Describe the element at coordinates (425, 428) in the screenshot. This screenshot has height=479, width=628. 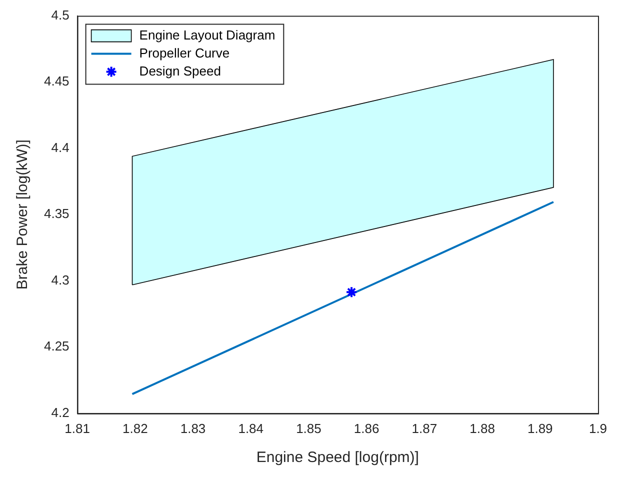
I see `x-tick-label: 1.87` at that location.